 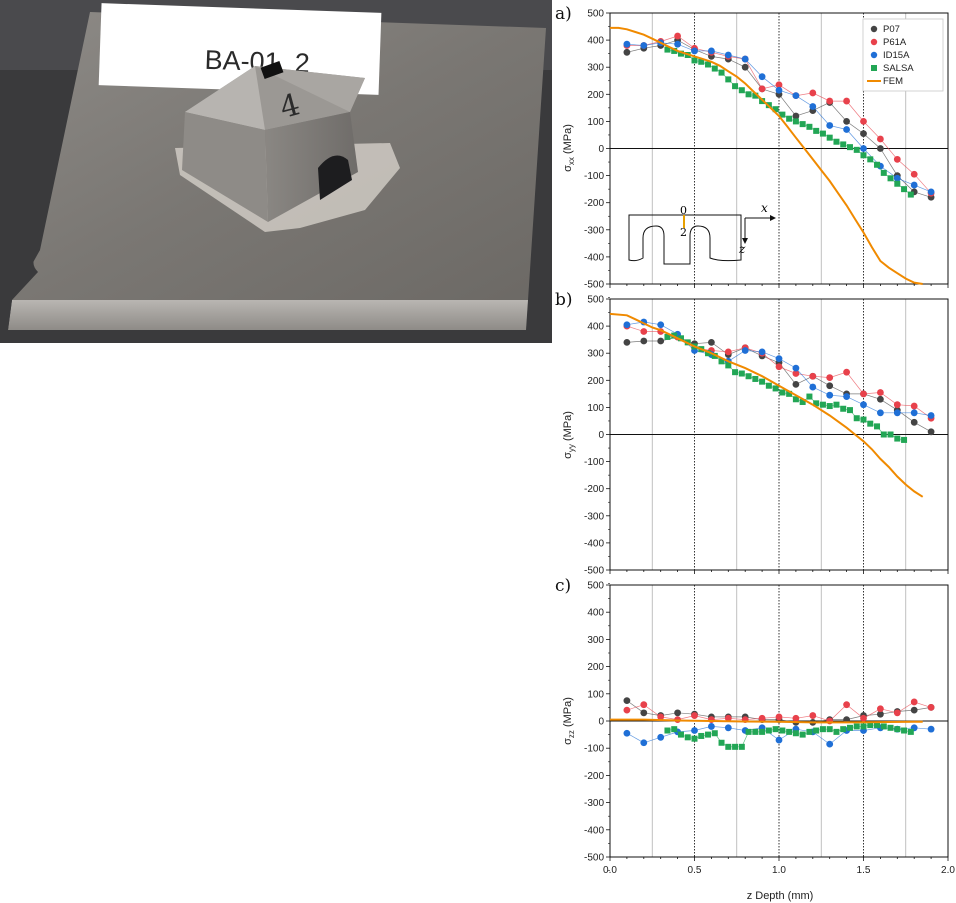 I want to click on legend-item-salsa: SALSA, so click(x=892, y=68).